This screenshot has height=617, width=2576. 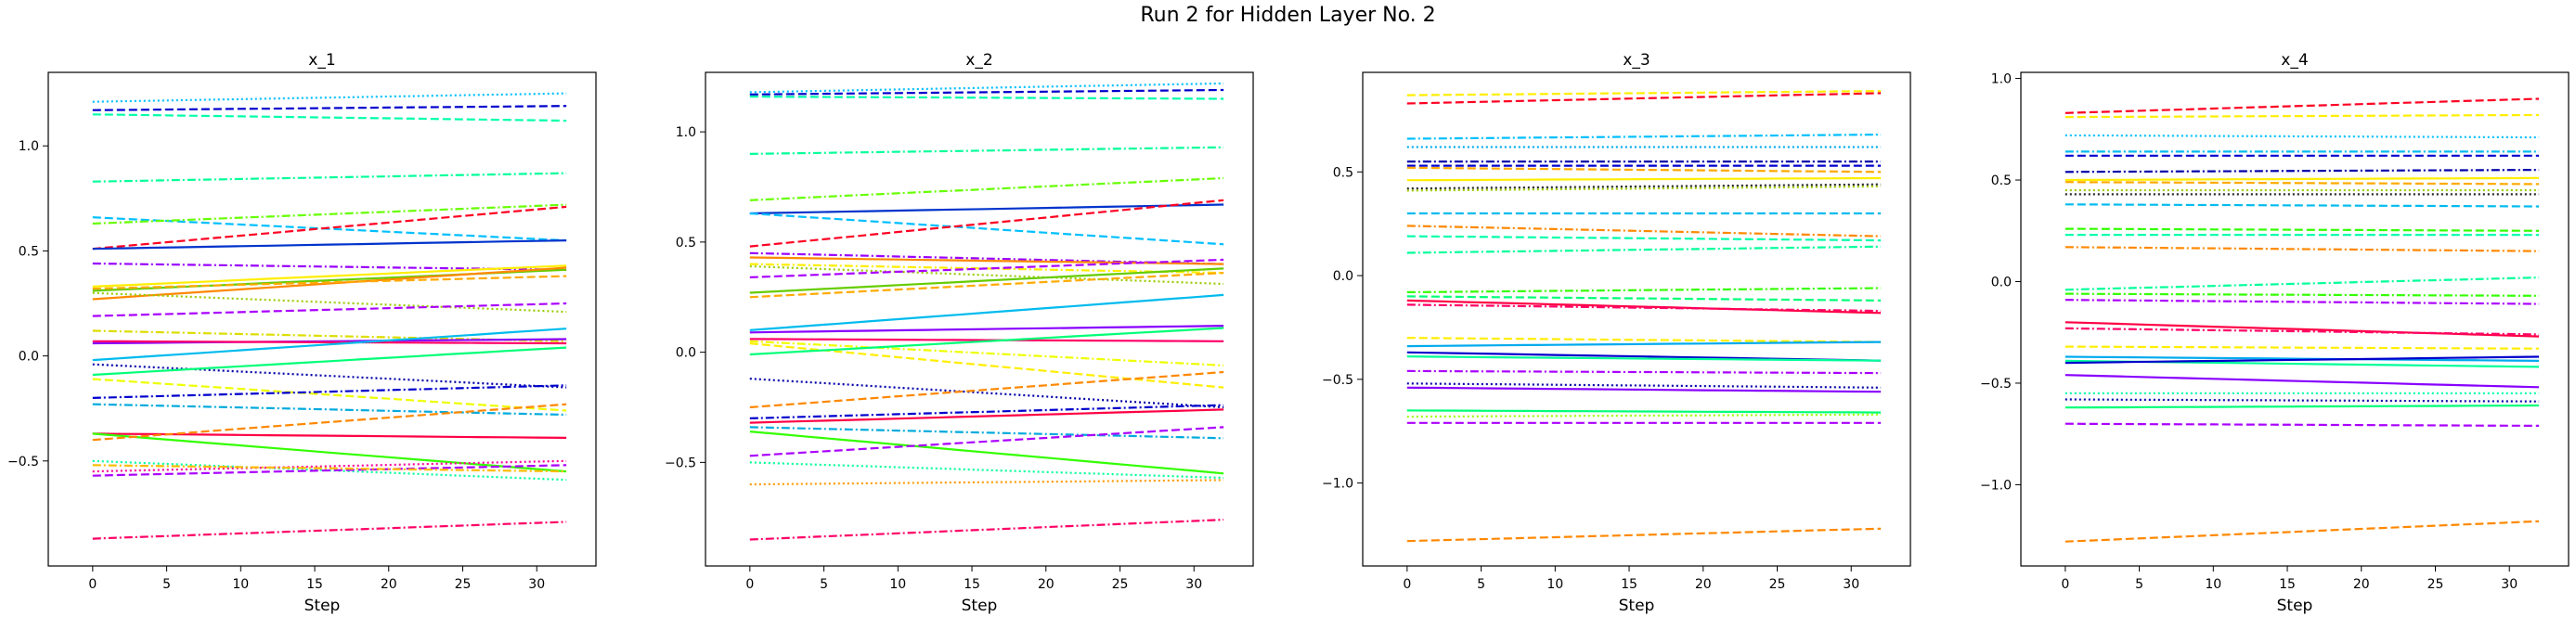 I want to click on subplot-title: x_4, so click(x=2294, y=60).